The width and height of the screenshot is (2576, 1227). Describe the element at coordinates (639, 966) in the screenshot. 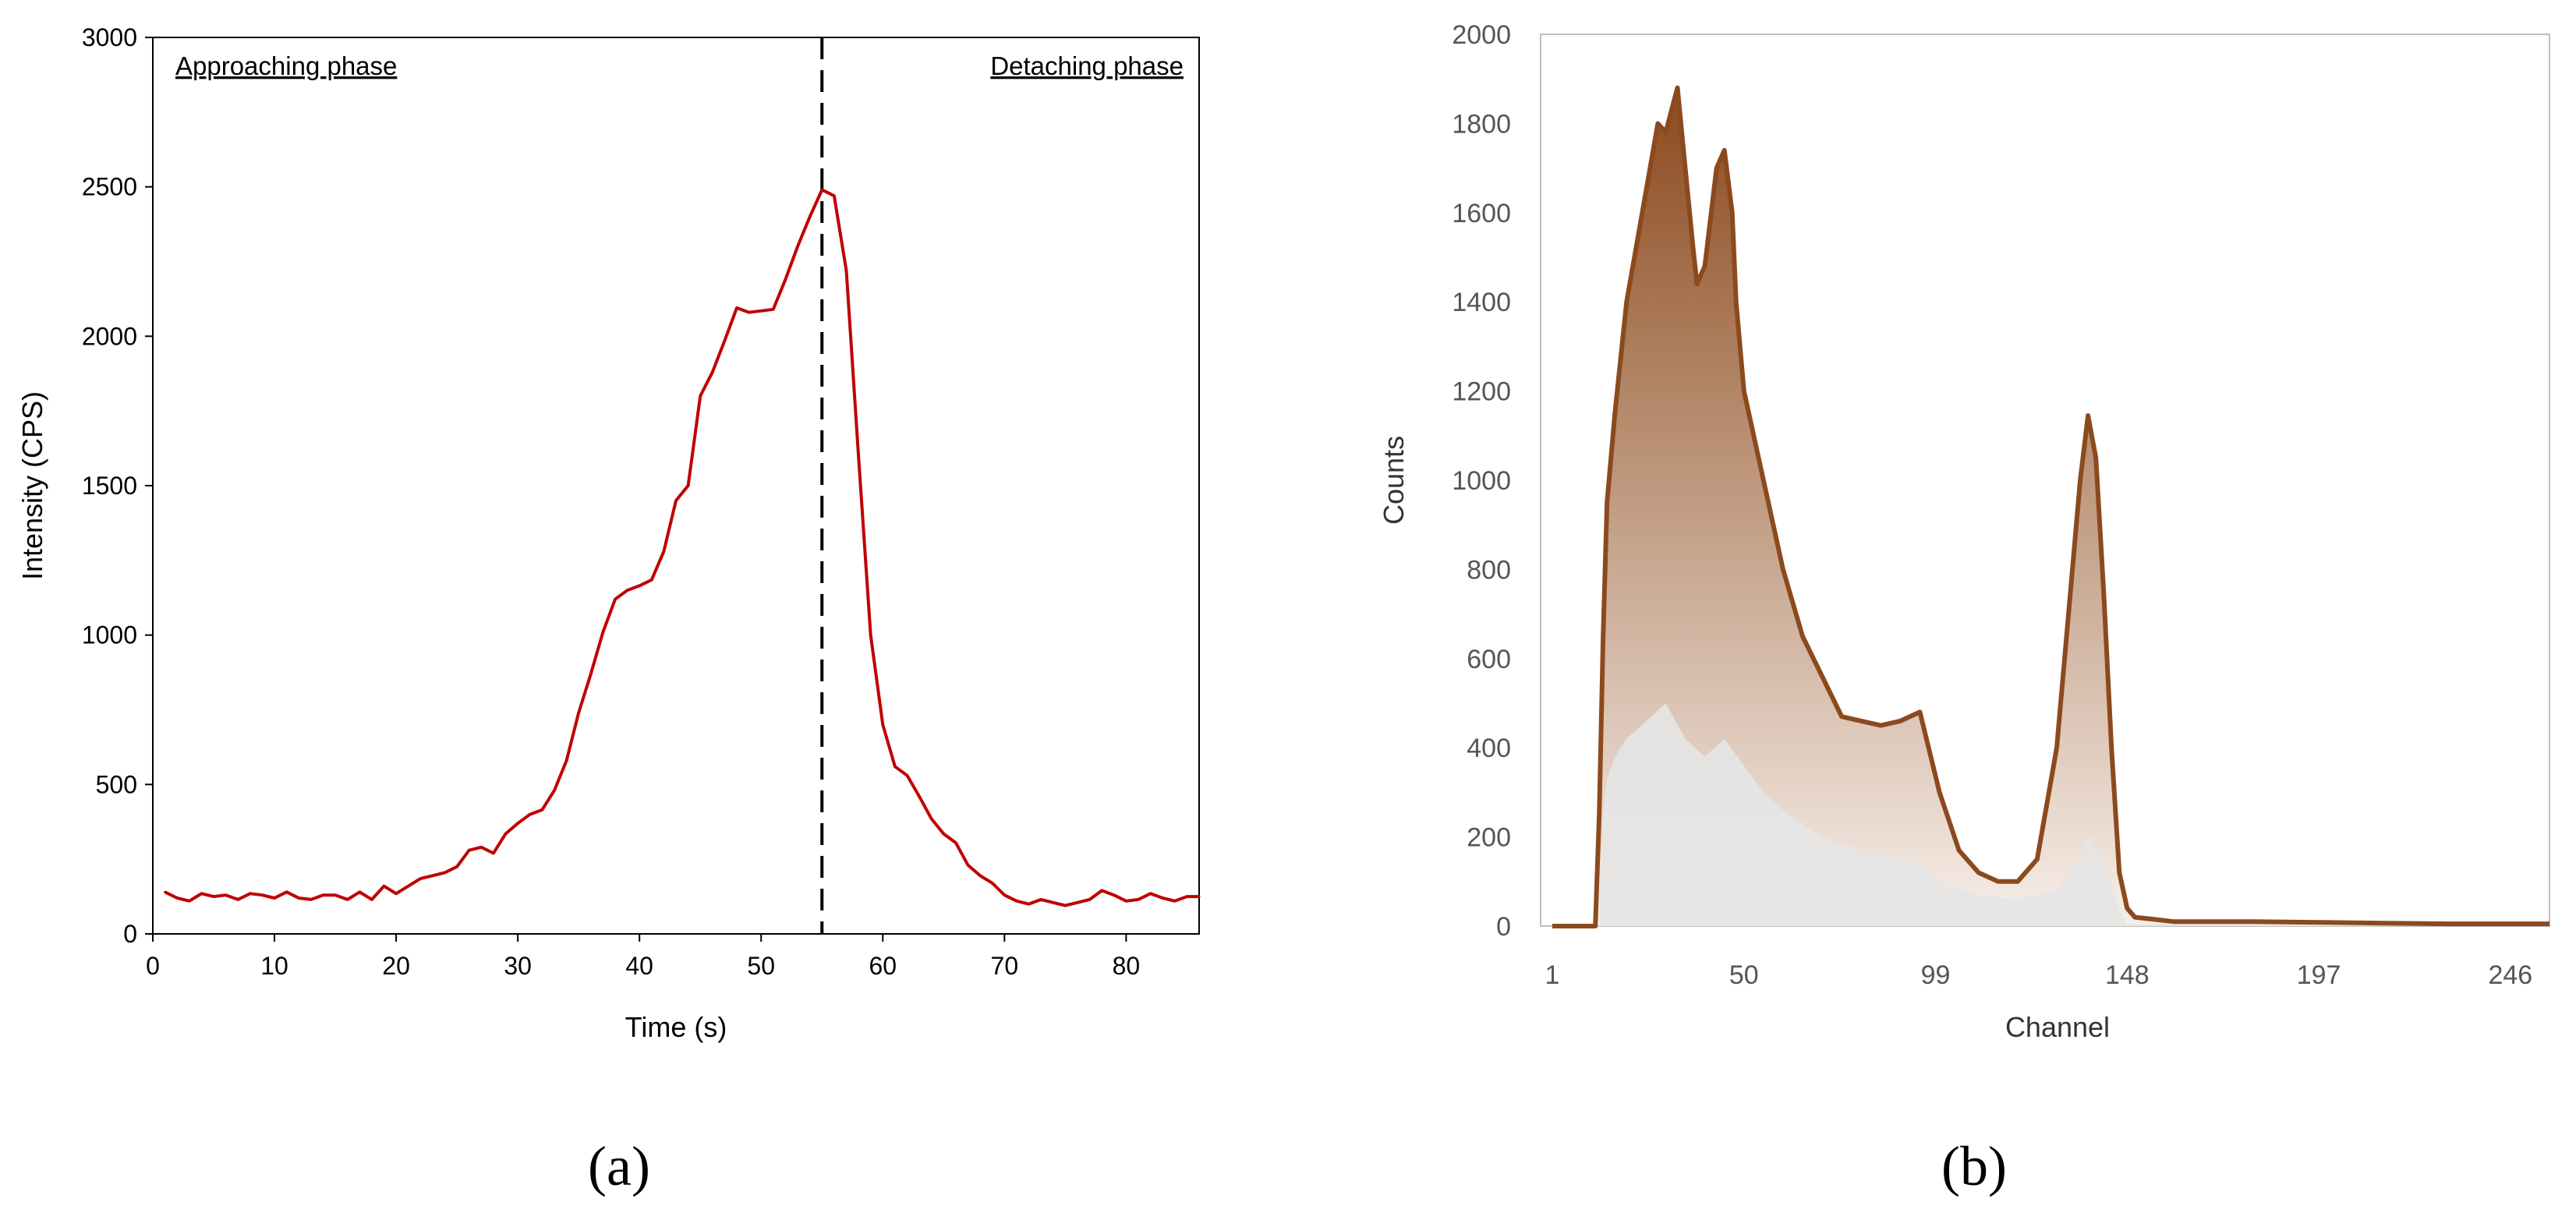

I see `chart-a-x-tick-label: 40` at that location.